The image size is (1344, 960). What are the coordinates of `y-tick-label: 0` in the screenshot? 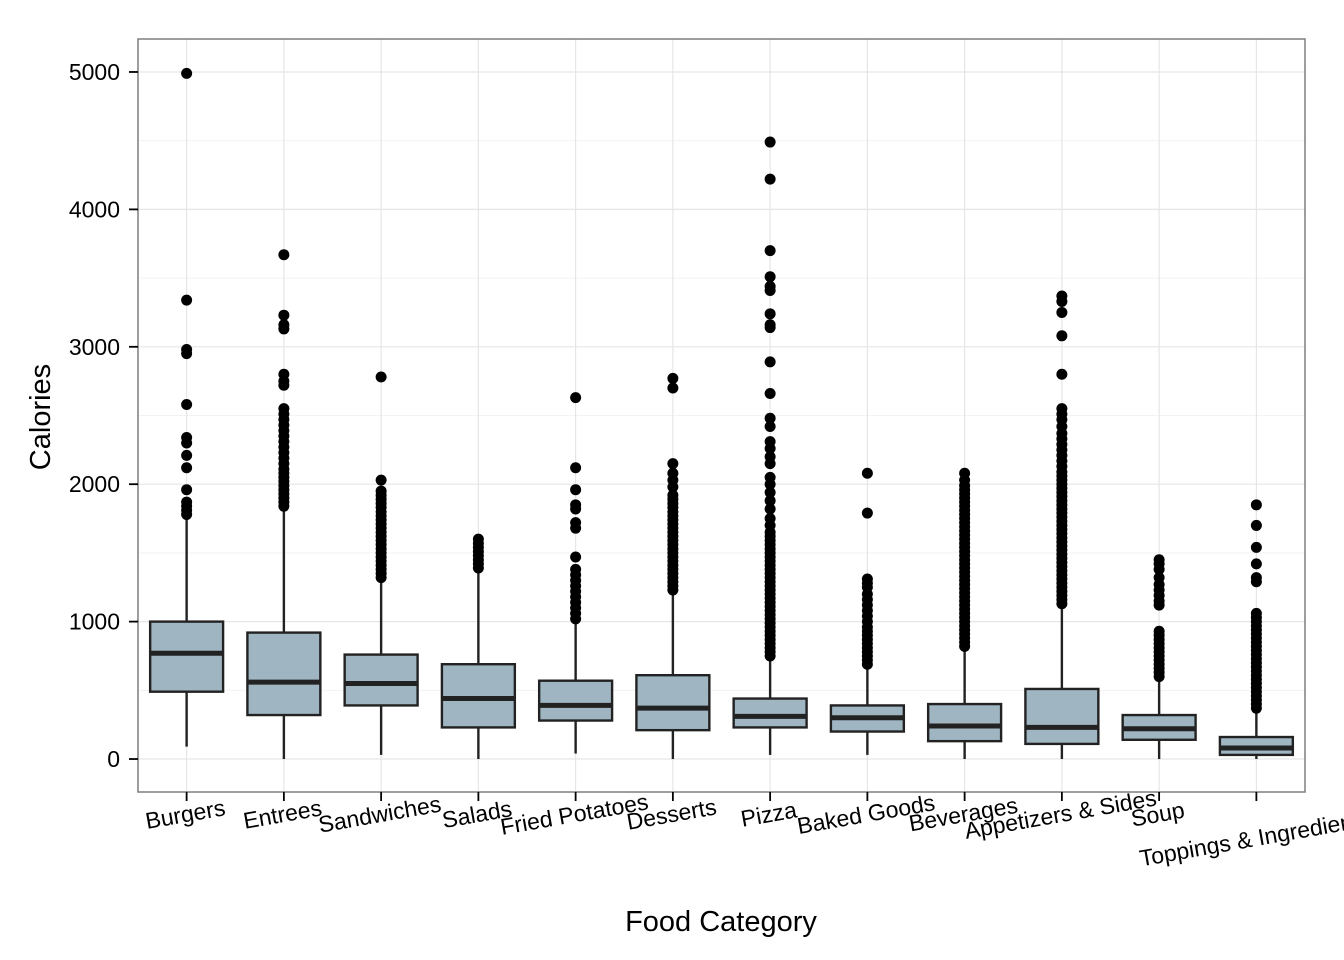 It's located at (113, 759).